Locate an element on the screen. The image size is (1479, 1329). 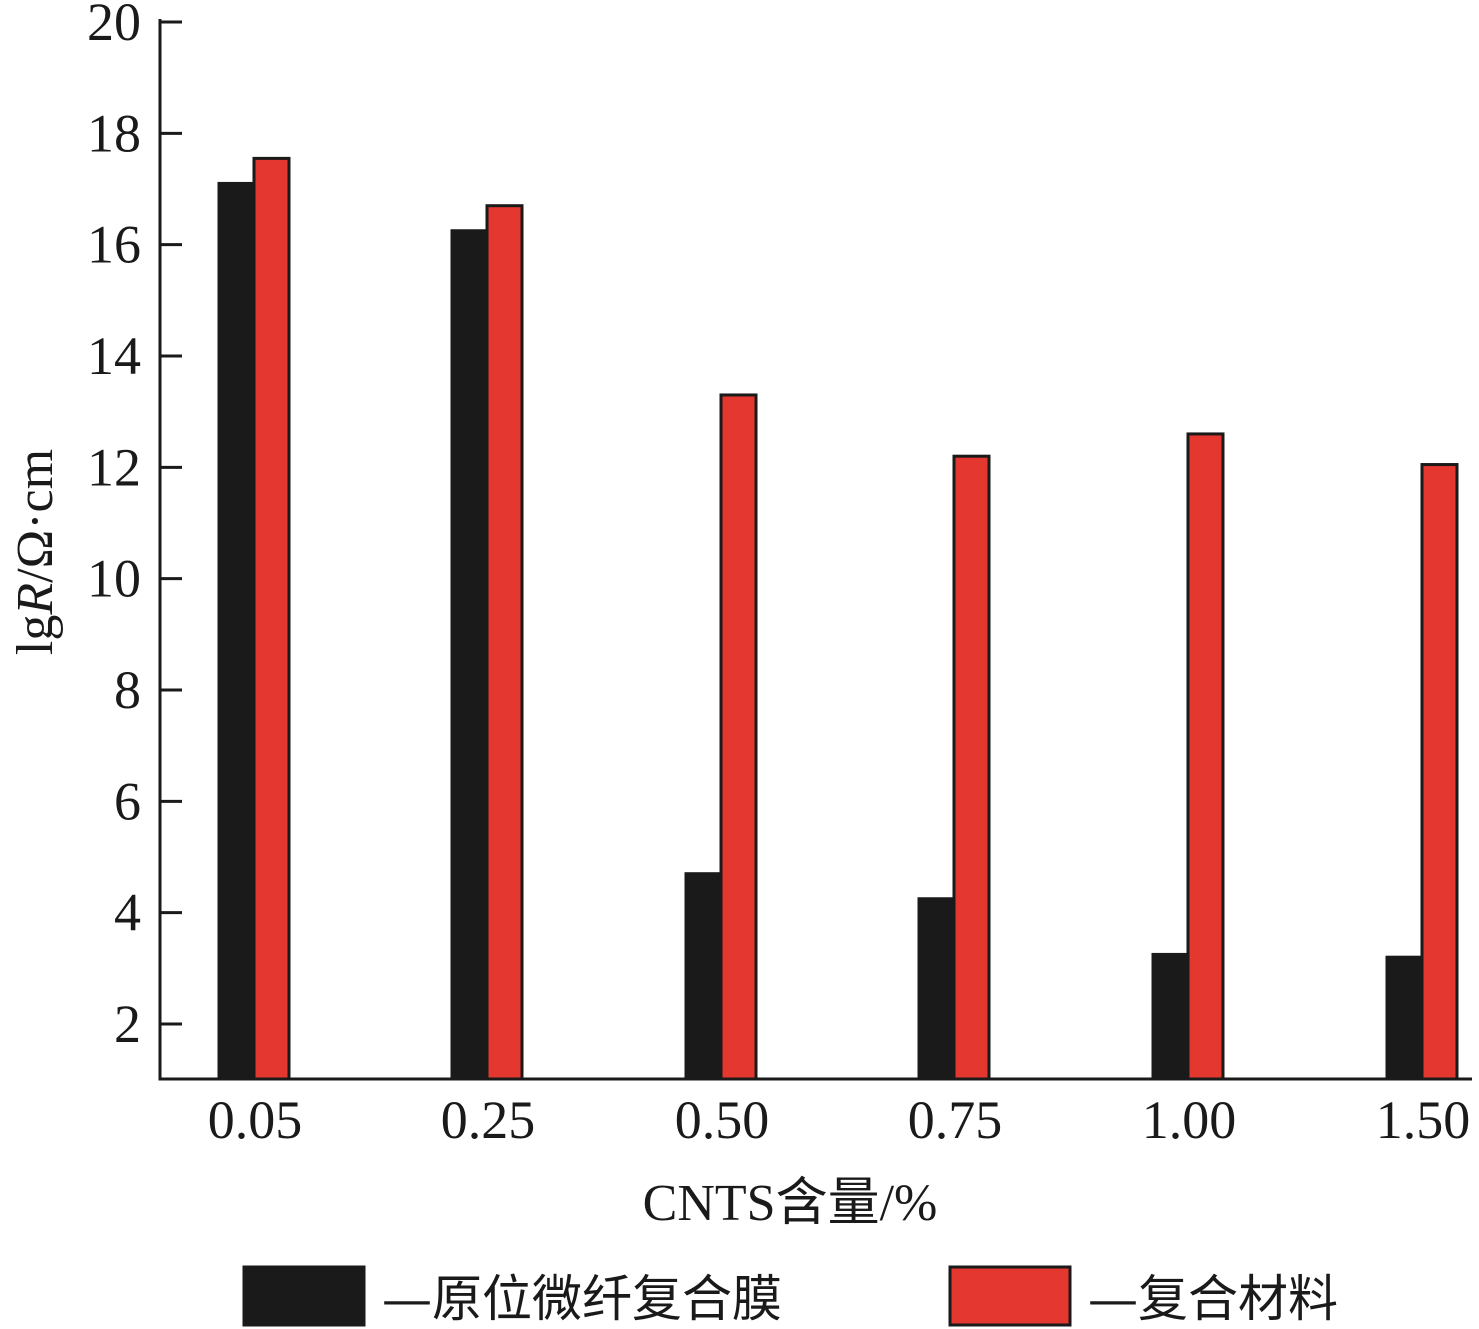
y-tick-label: 20 is located at coordinates (114, 26).